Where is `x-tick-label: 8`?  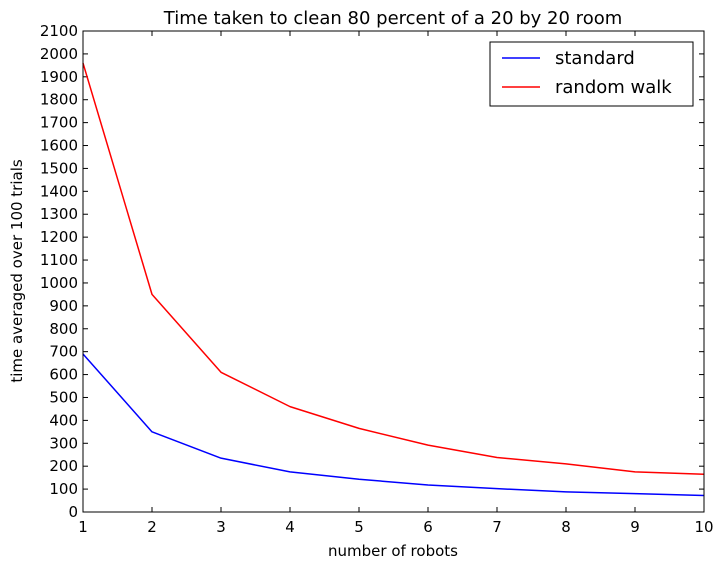
x-tick-label: 8 is located at coordinates (566, 527).